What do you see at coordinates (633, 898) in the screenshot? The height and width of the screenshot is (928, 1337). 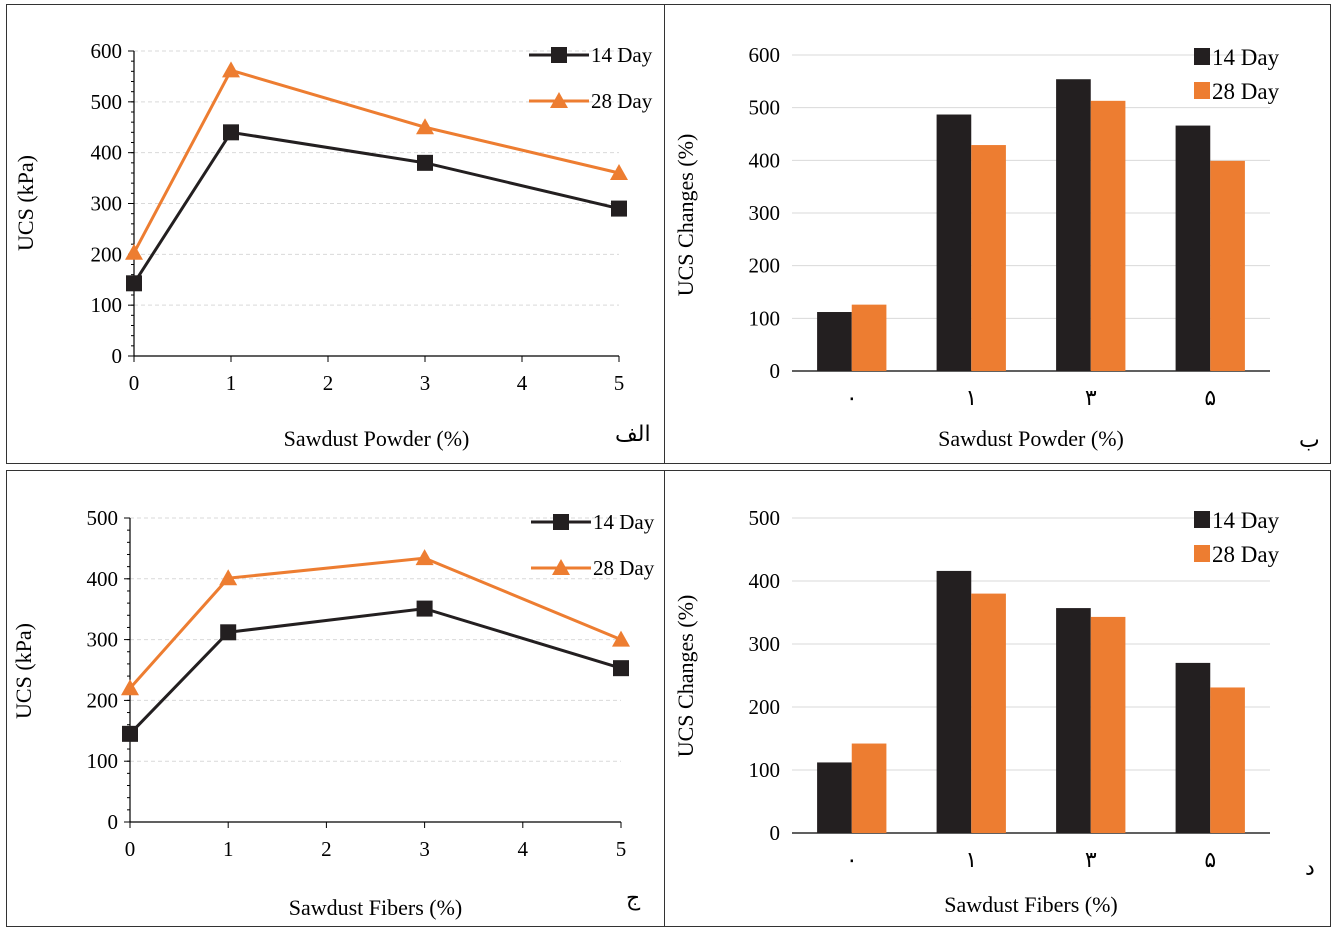 I see `panel-label-c: ج` at bounding box center [633, 898].